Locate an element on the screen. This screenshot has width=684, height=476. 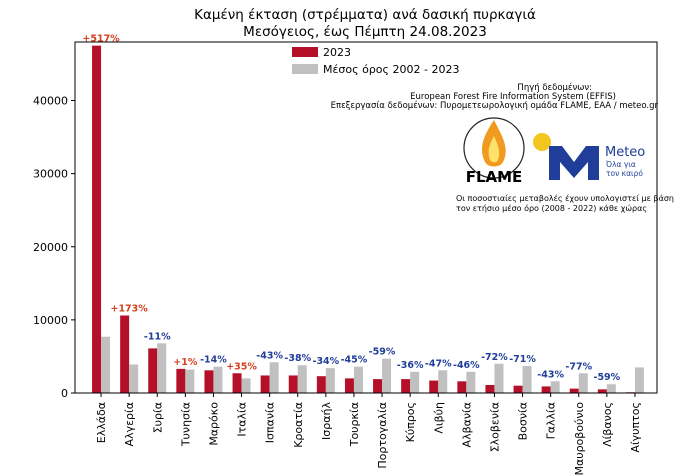
chart-title-line-2: Μεσόγειος, έως Πέμπτη 24.08.2023 is located at coordinates (365, 32).